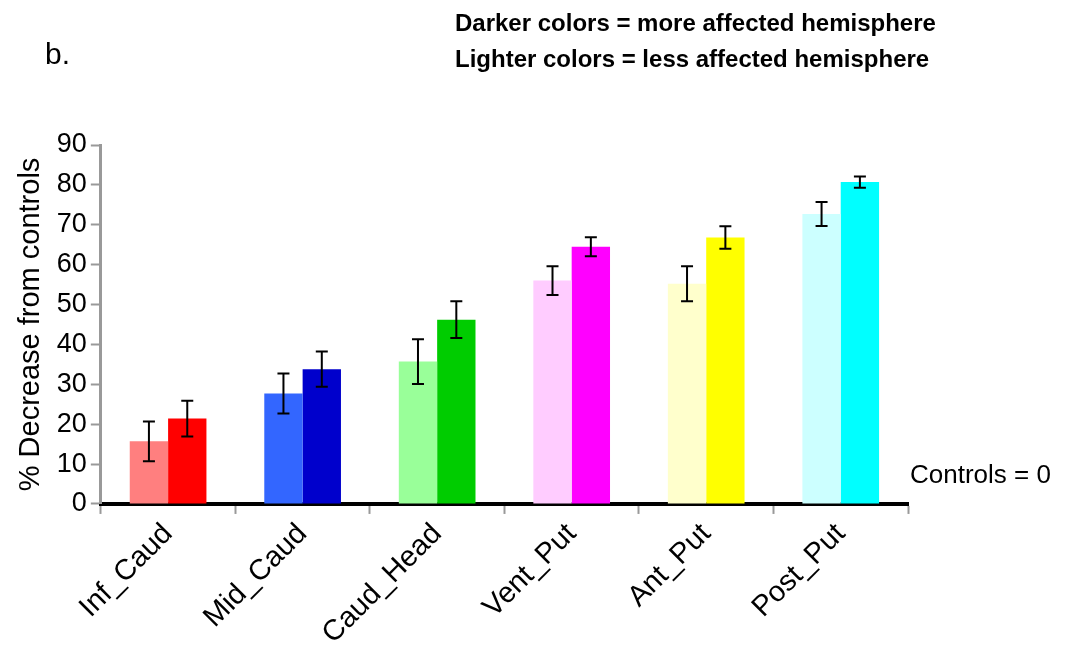 Image resolution: width=1083 pixels, height=659 pixels. I want to click on y-tick-label: 0, so click(79, 502).